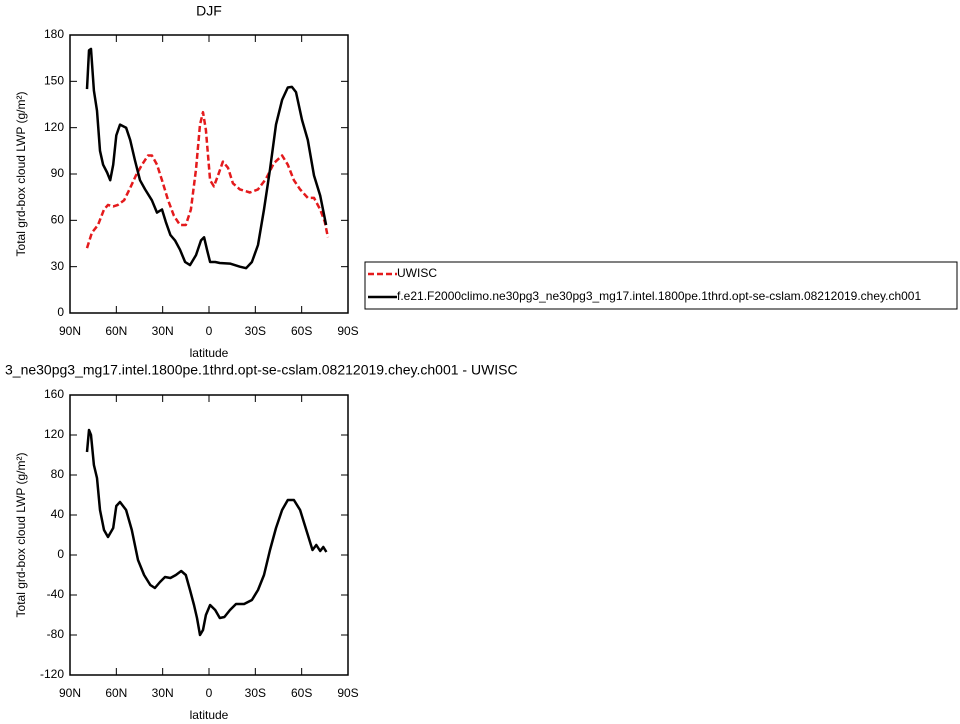 Image resolution: width=960 pixels, height=724 pixels. I want to click on y-tick-label: 150, so click(54, 81).